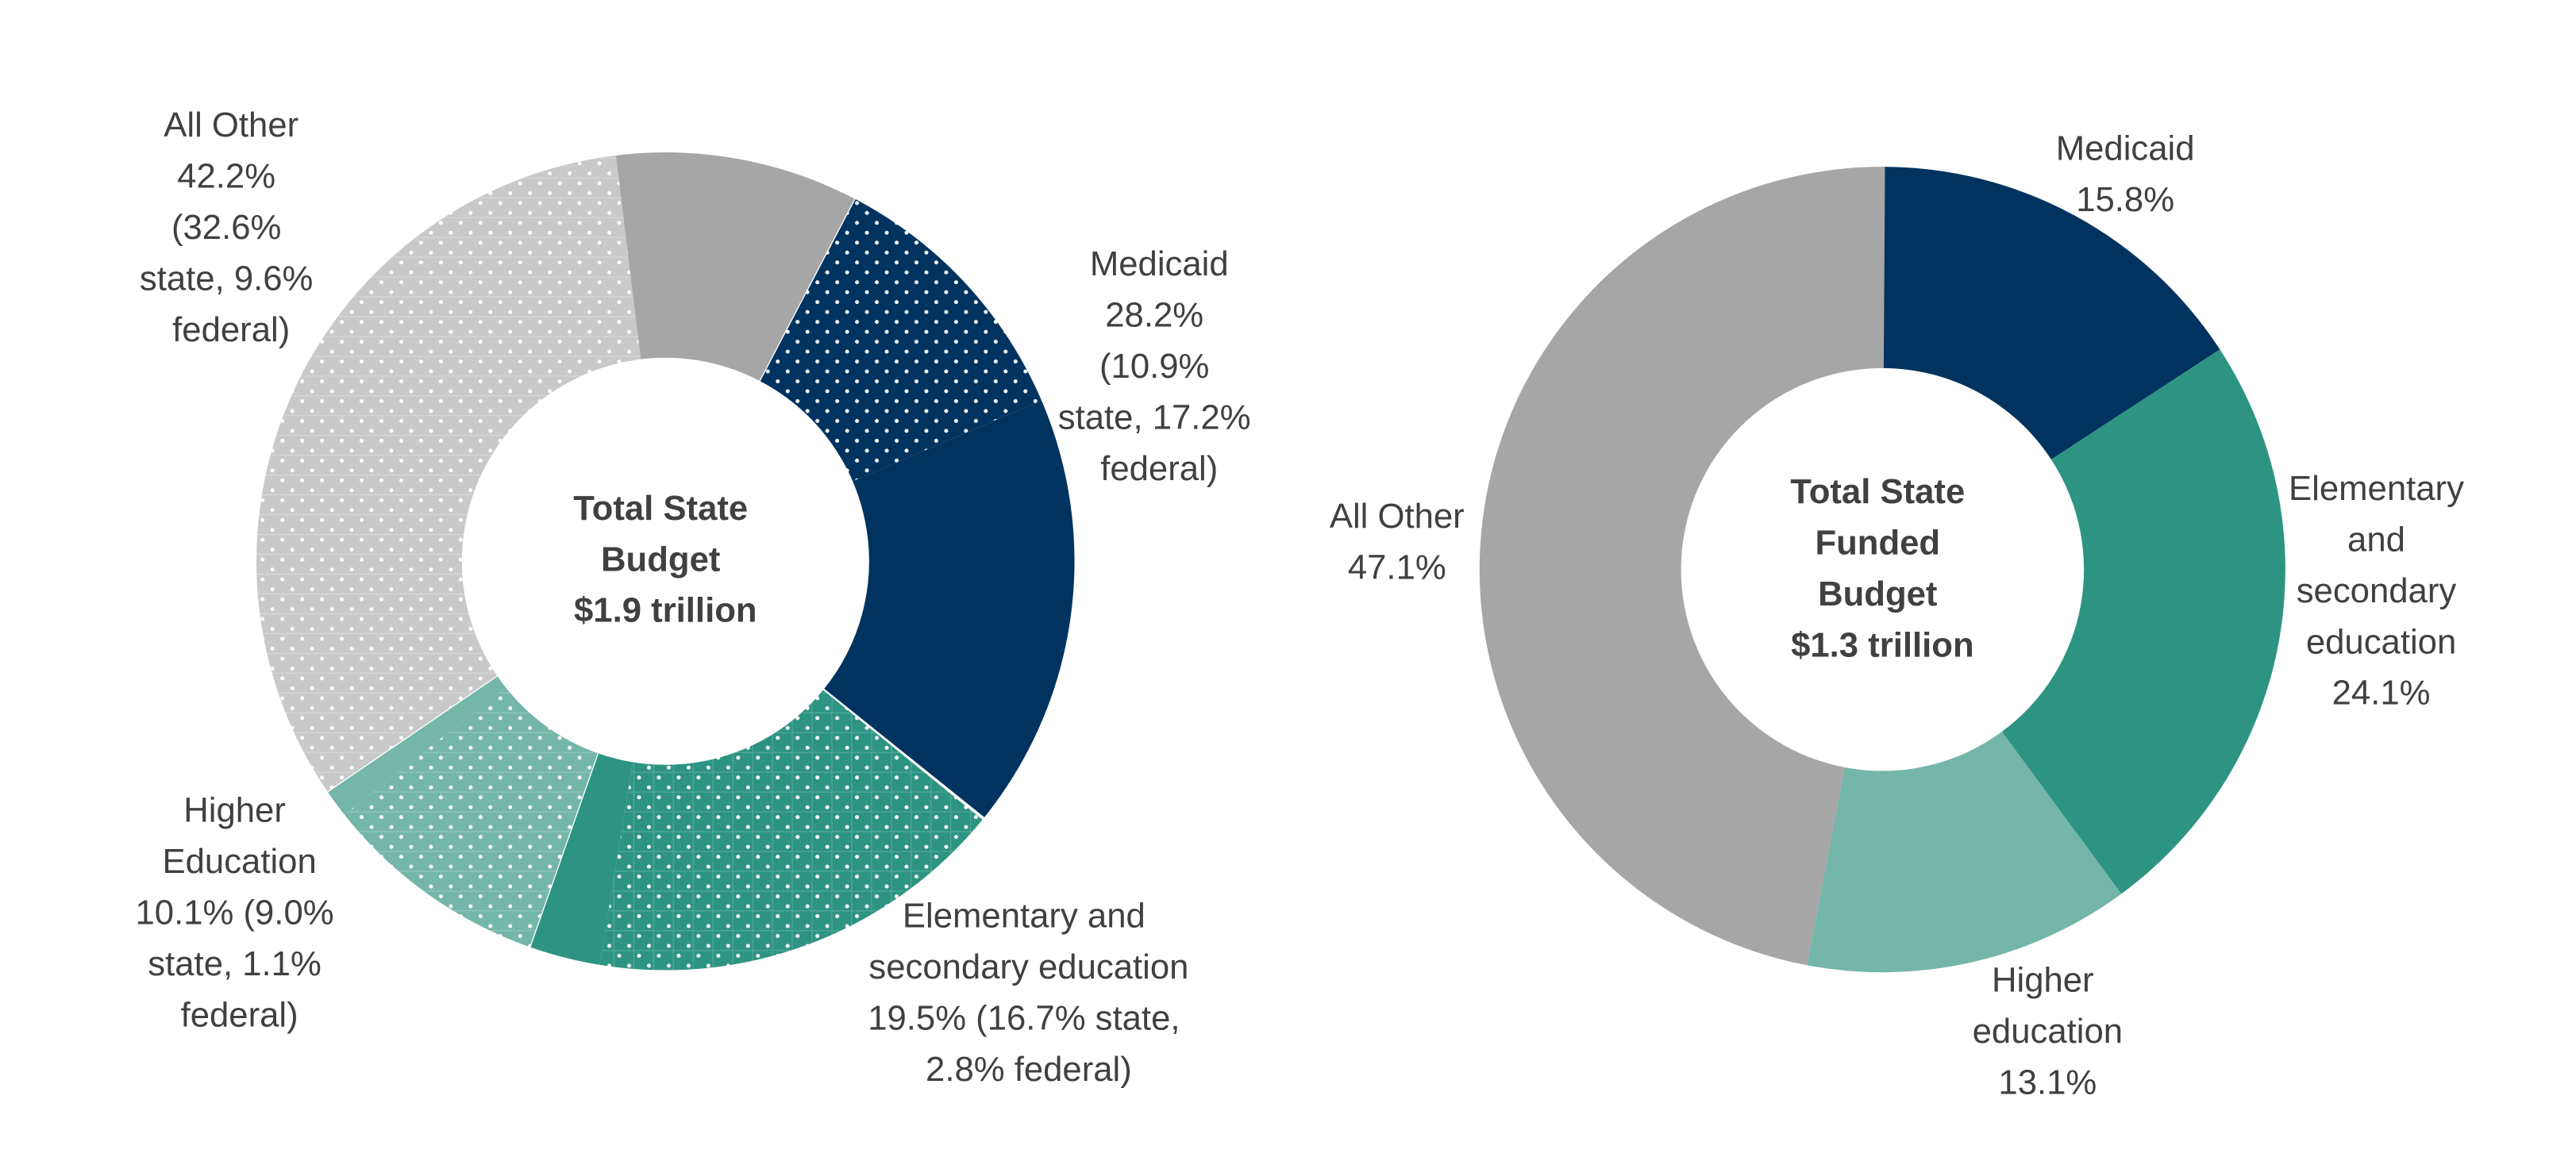 The height and width of the screenshot is (1161, 2576). Describe the element at coordinates (2048, 1005) in the screenshot. I see `category-label: Higher education` at that location.